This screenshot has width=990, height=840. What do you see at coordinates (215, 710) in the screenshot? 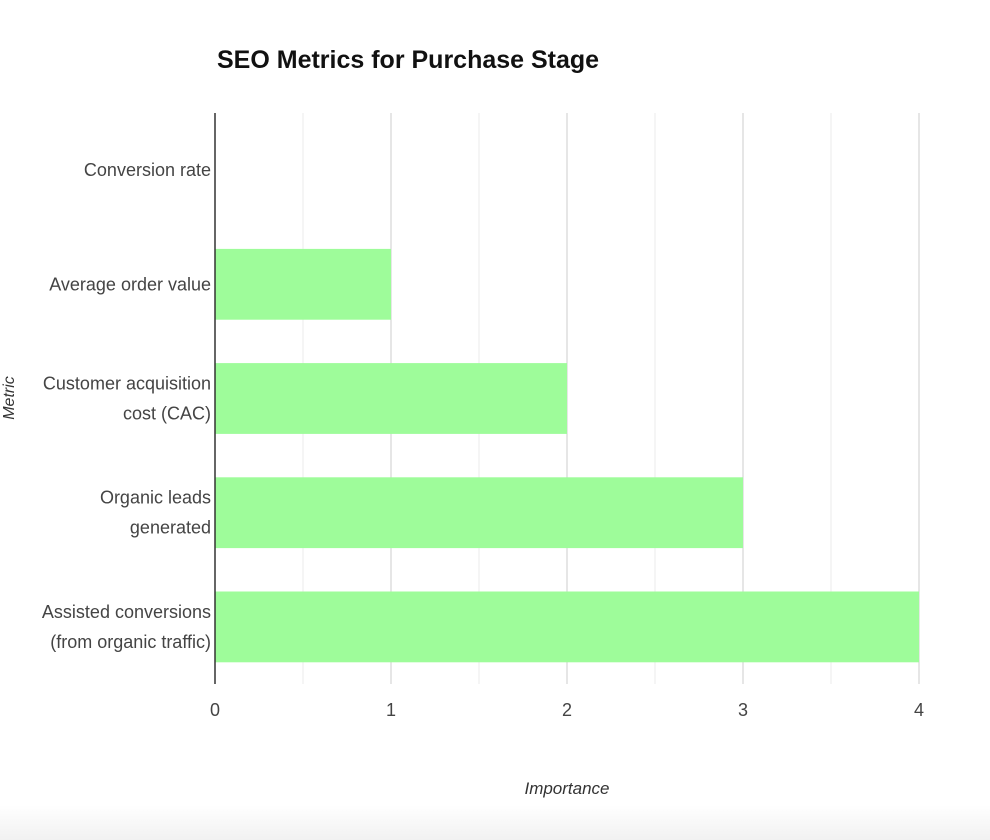
I see `x-tick-label: 0` at bounding box center [215, 710].